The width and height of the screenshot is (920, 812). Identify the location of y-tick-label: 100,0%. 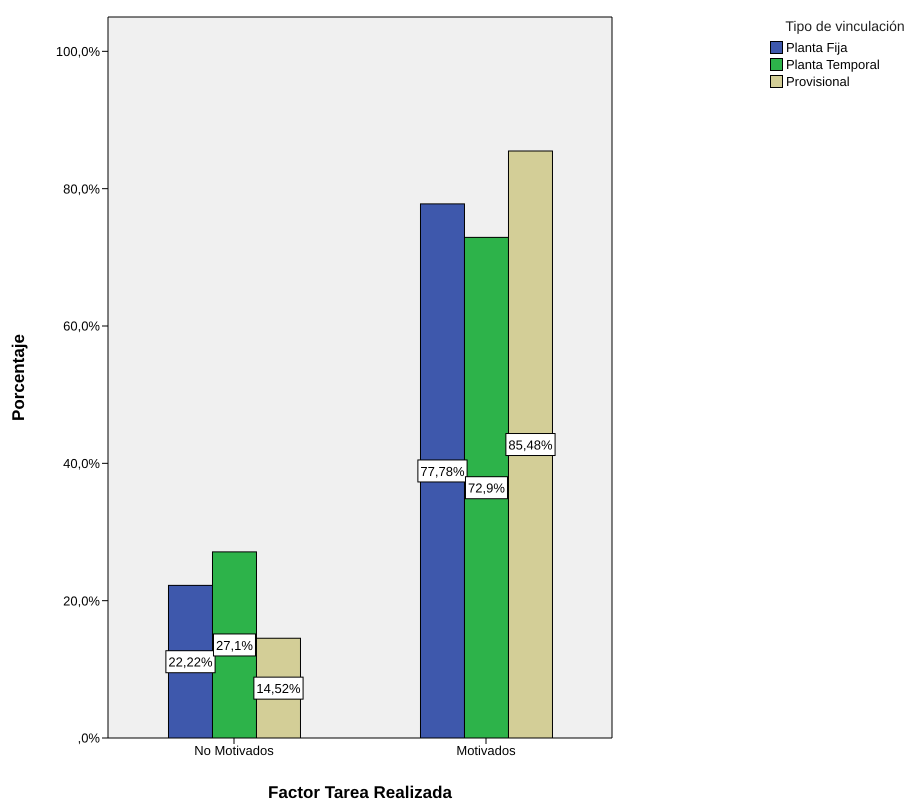
(78, 51).